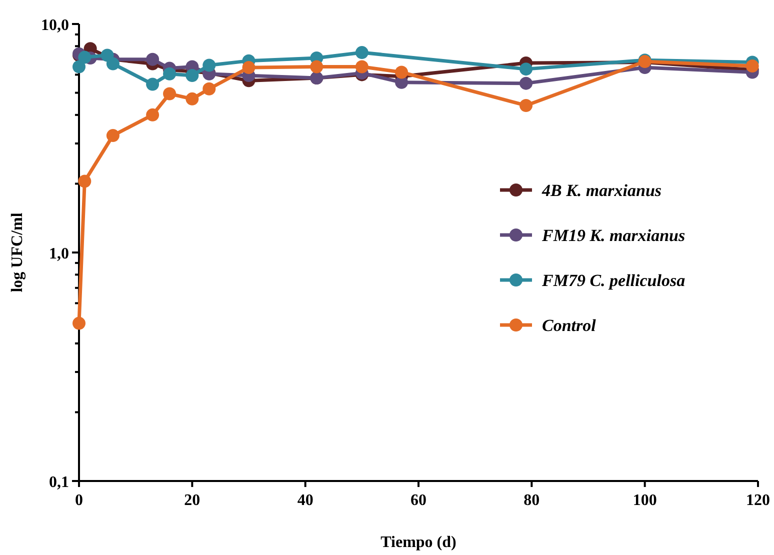 The image size is (774, 555). Describe the element at coordinates (418, 542) in the screenshot. I see `x-axis-title: Tiempo (d)` at that location.